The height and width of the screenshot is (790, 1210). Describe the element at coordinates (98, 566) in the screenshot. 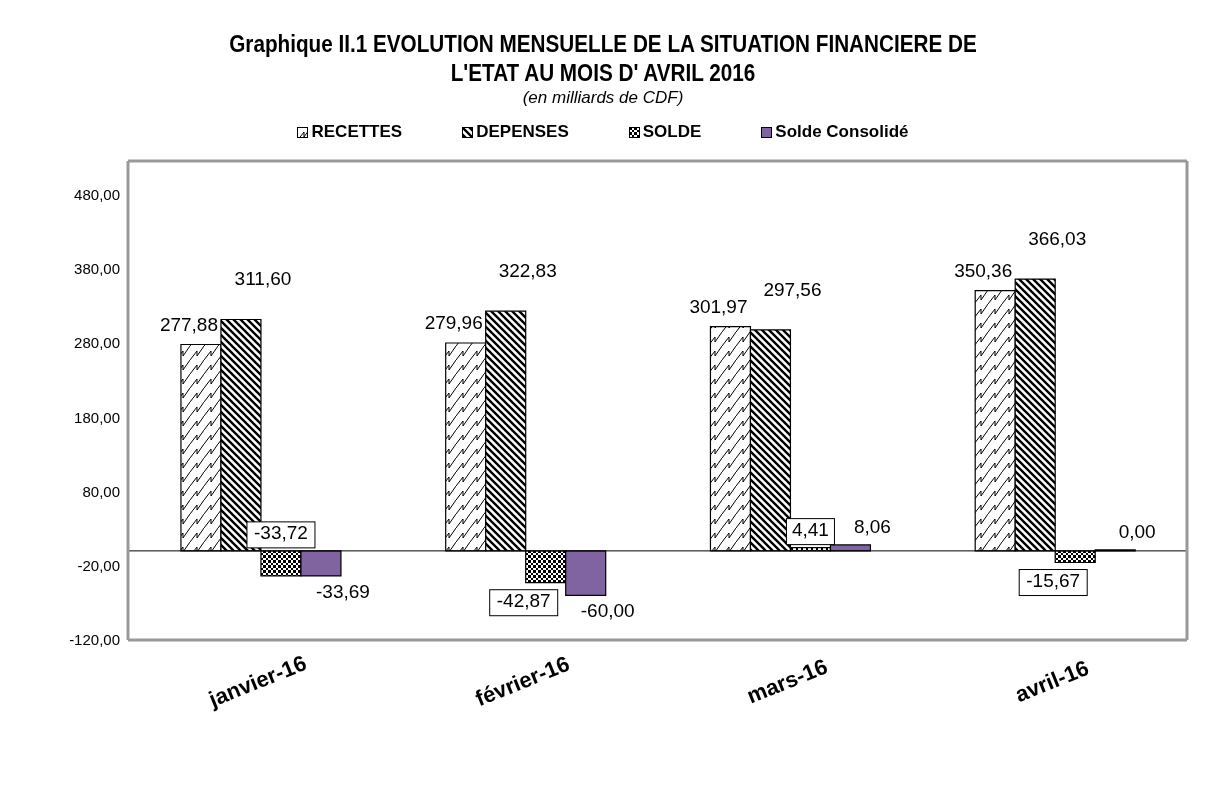

I see `y-tick-label: -20,00` at that location.